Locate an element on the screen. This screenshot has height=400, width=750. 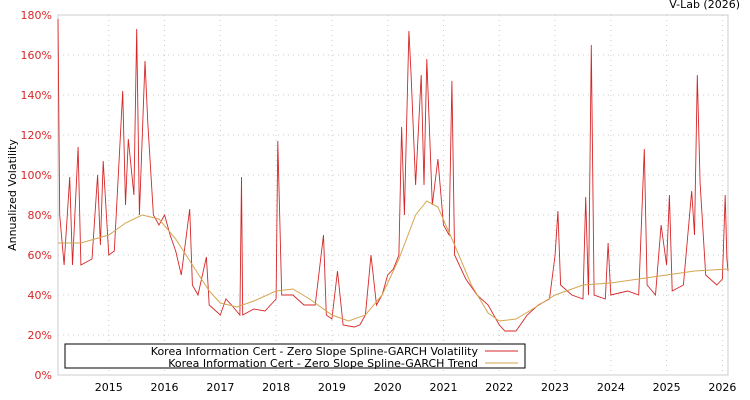
x-tick-label: 2019 is located at coordinates (332, 387).